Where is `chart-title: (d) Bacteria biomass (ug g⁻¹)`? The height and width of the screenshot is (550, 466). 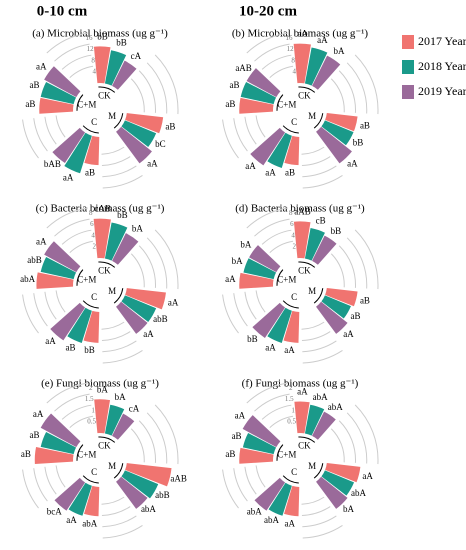 chart-title: (d) Bacteria biomass (ug g⁻¹) is located at coordinates (300, 209).